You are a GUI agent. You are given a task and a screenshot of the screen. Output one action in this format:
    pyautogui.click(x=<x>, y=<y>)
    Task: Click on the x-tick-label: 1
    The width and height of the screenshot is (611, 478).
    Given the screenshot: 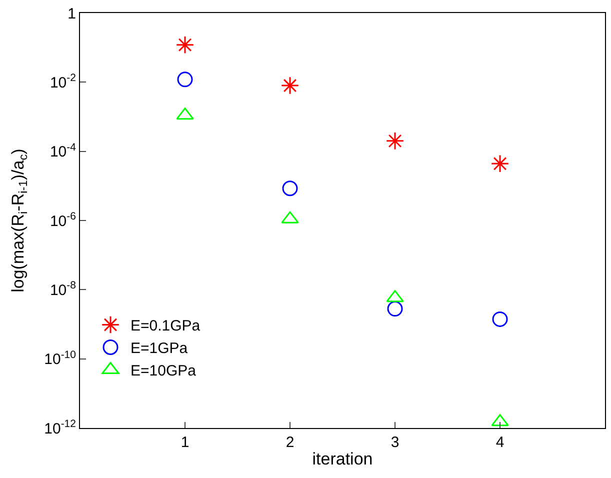 What is the action you would take?
    pyautogui.click(x=185, y=442)
    